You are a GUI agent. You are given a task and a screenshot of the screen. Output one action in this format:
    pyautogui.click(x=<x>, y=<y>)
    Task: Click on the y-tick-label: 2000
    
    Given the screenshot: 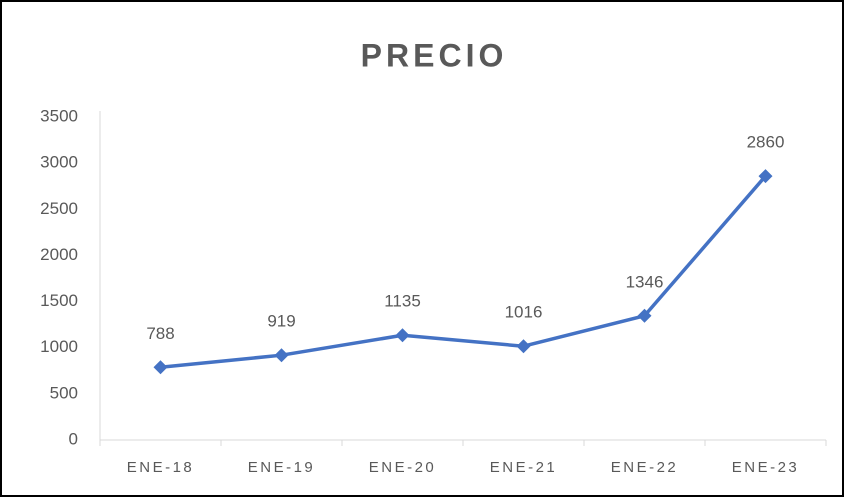 What is the action you would take?
    pyautogui.click(x=59, y=254)
    